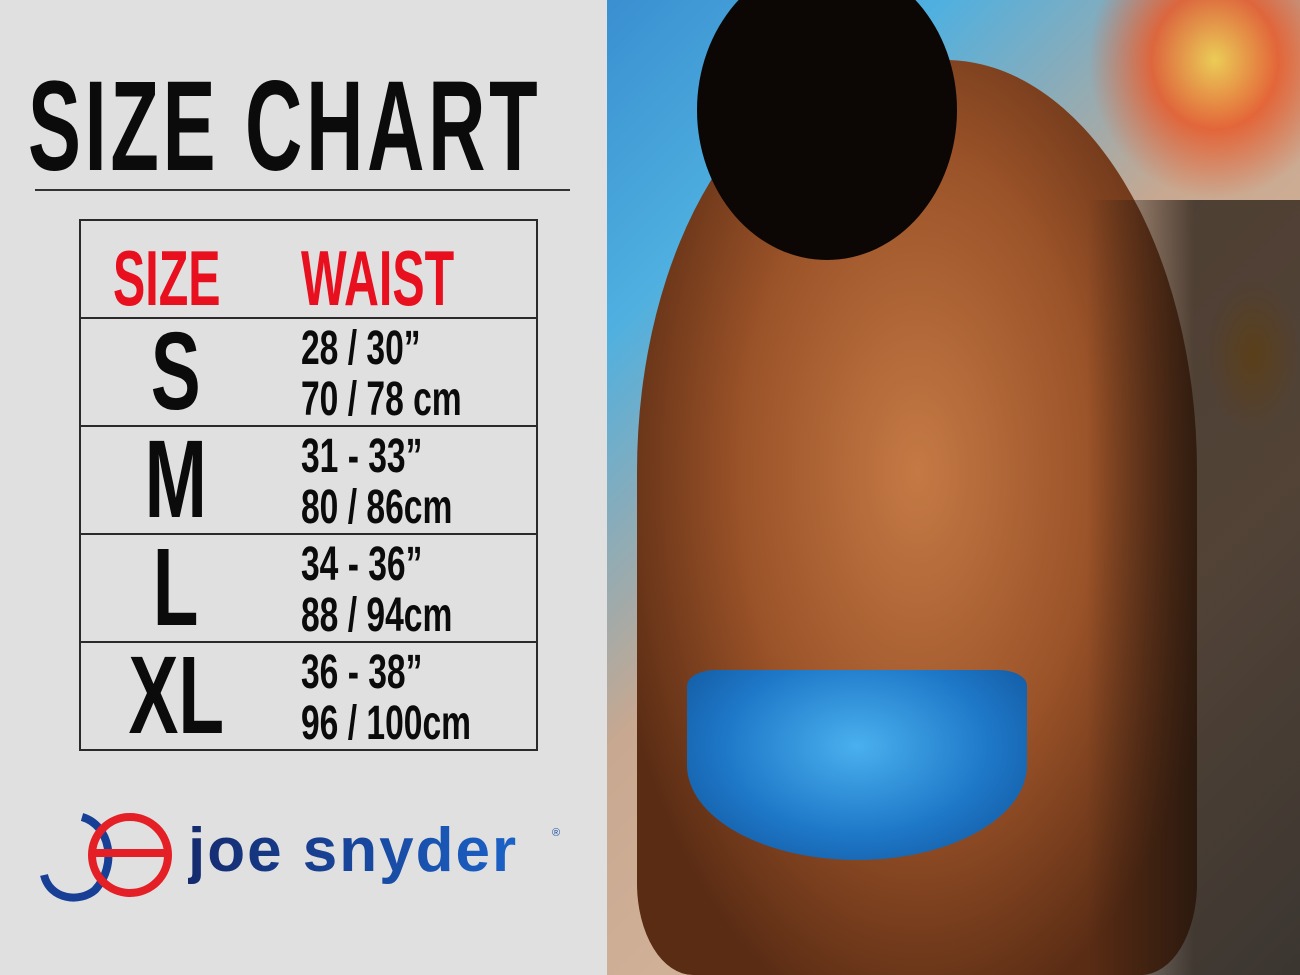 The width and height of the screenshot is (1300, 975). I want to click on waist-value: 31 - 33” 80 / 86cm, so click(377, 482).